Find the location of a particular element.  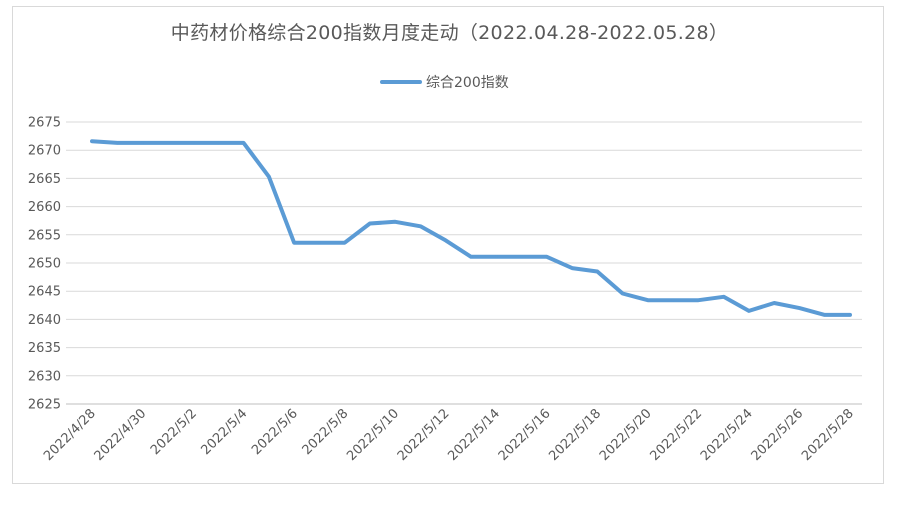

y-tick-label: 2625 is located at coordinates (44, 405).